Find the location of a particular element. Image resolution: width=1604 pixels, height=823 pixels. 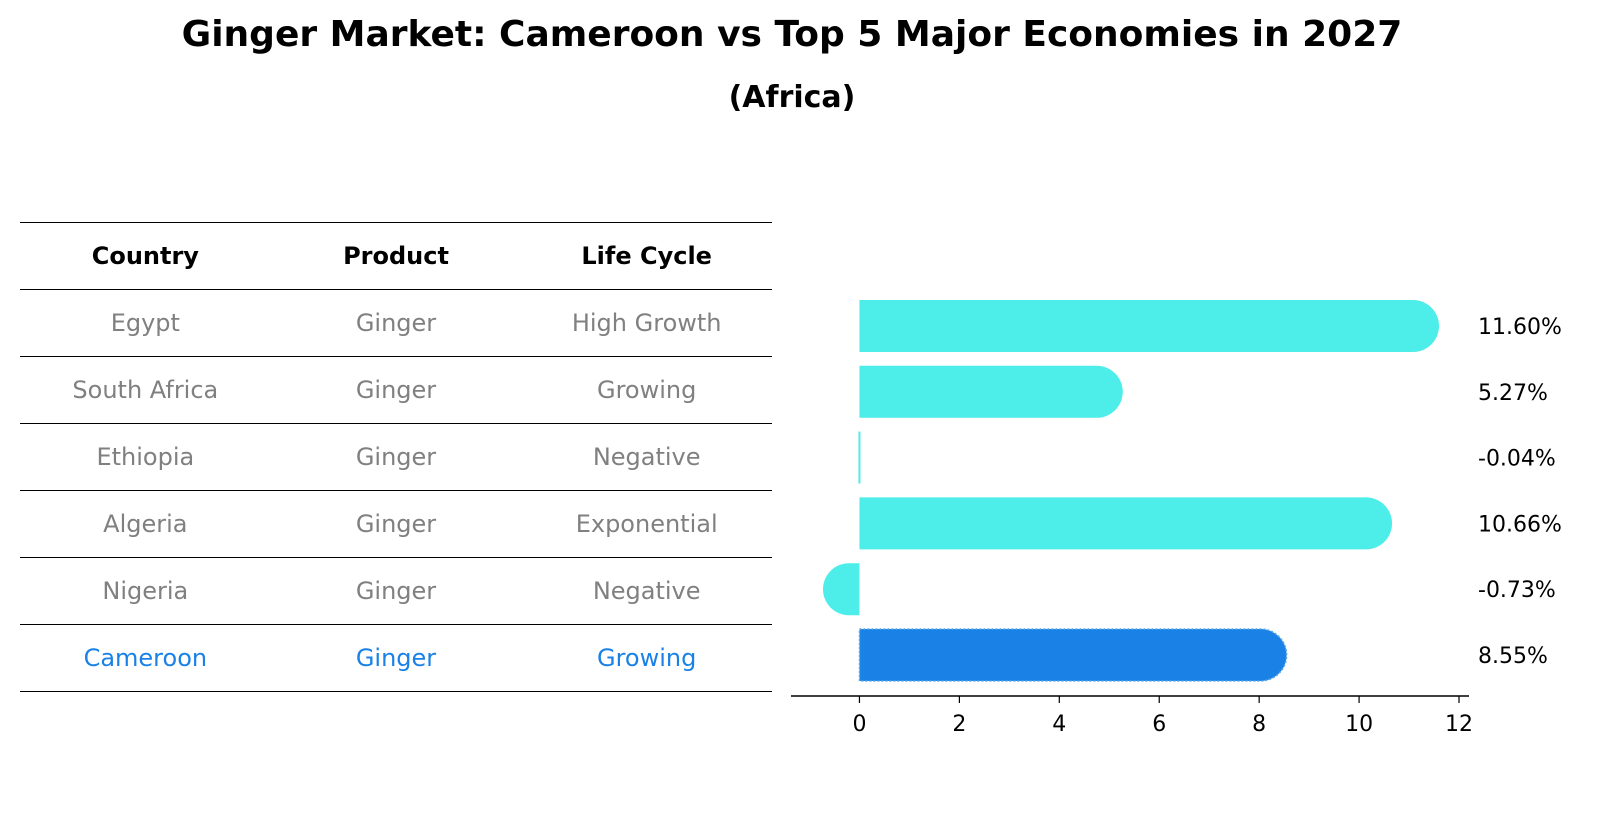

data-label: -0.04% is located at coordinates (1517, 459).